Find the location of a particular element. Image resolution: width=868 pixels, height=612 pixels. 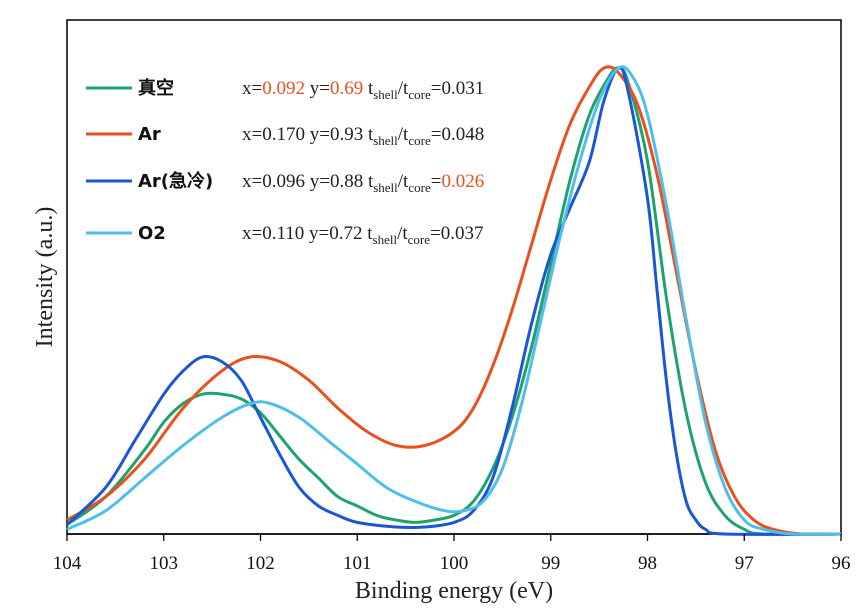

legend-info-1: x=0.092 y=0.69 tshell/tcore=0.031 is located at coordinates (363, 90).